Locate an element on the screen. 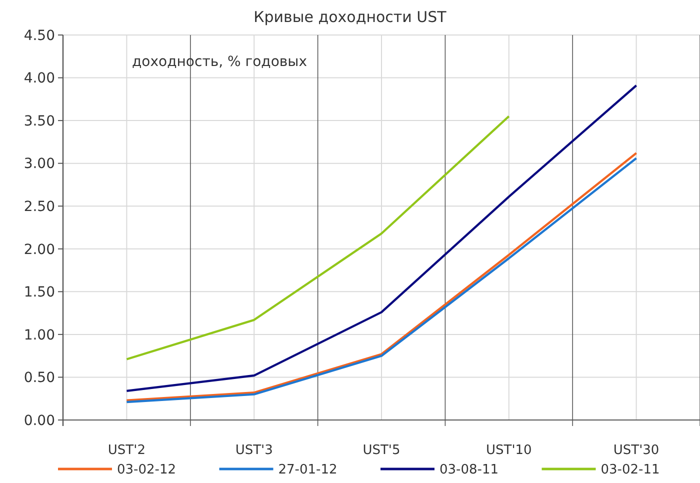 The width and height of the screenshot is (700, 483). y-tick-label: 0.00 is located at coordinates (39, 420).